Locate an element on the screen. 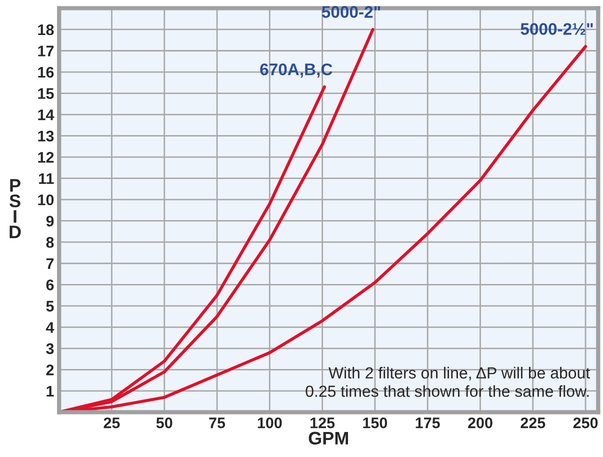  y-tick-label: 18 is located at coordinates (46, 30).